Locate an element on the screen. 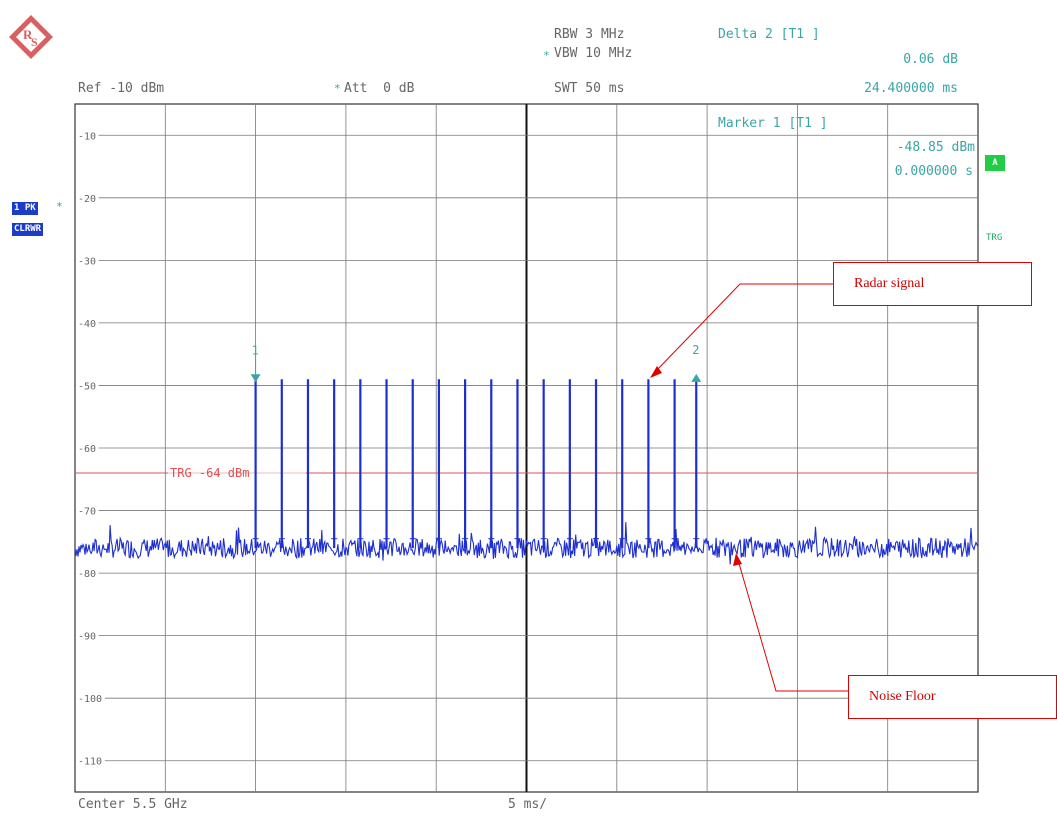 Image resolution: width=1057 pixels, height=817 pixels. noise-floor-trace is located at coordinates (526, 543).